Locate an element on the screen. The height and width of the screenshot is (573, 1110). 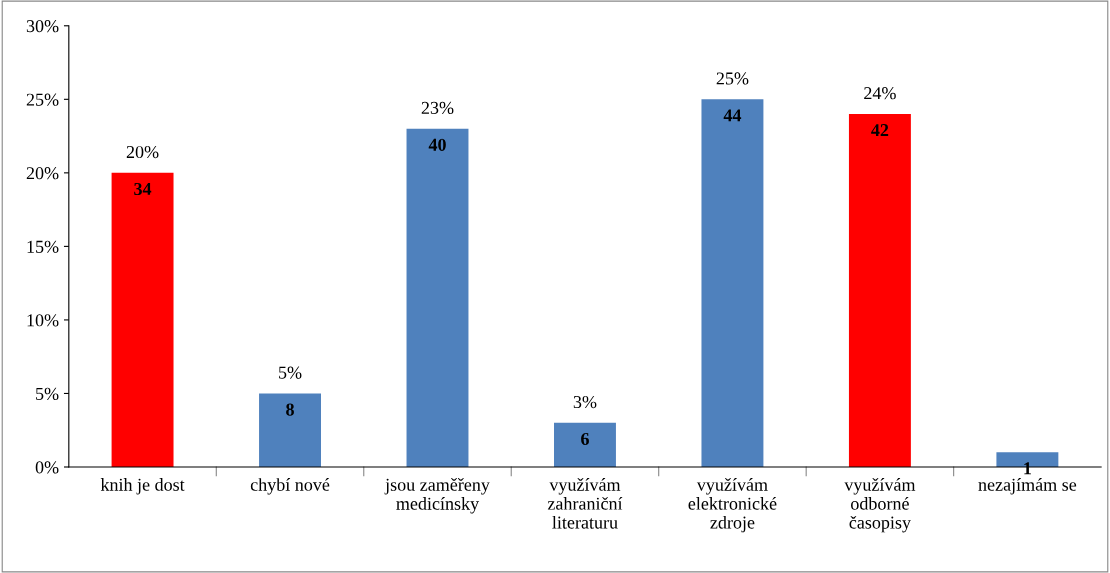
annotation: 6 is located at coordinates (585, 439).